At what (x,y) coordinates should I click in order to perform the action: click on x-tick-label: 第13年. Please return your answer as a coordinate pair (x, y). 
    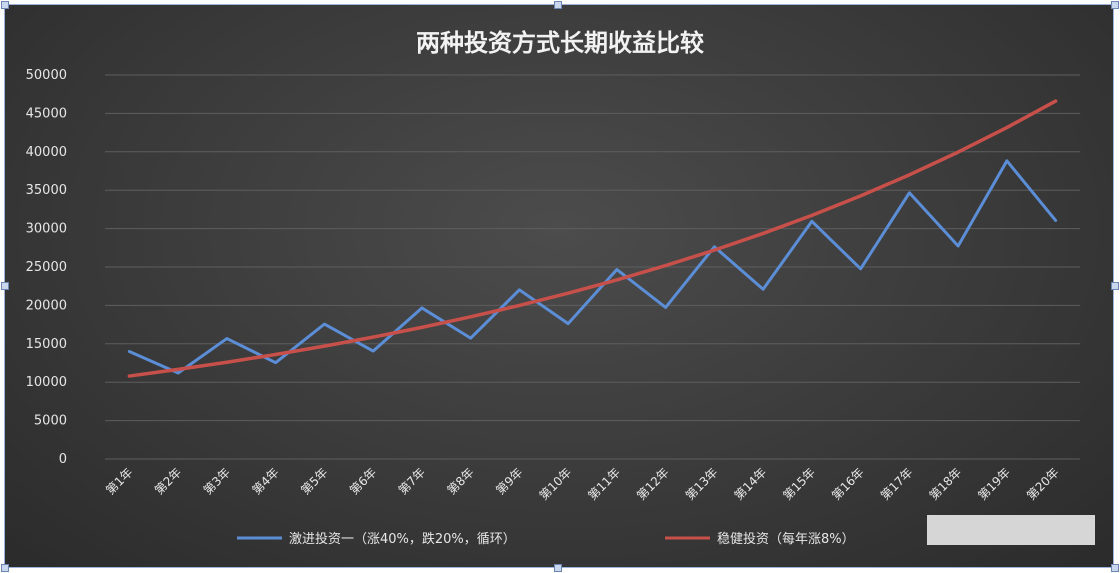
    Looking at the image, I should click on (702, 484).